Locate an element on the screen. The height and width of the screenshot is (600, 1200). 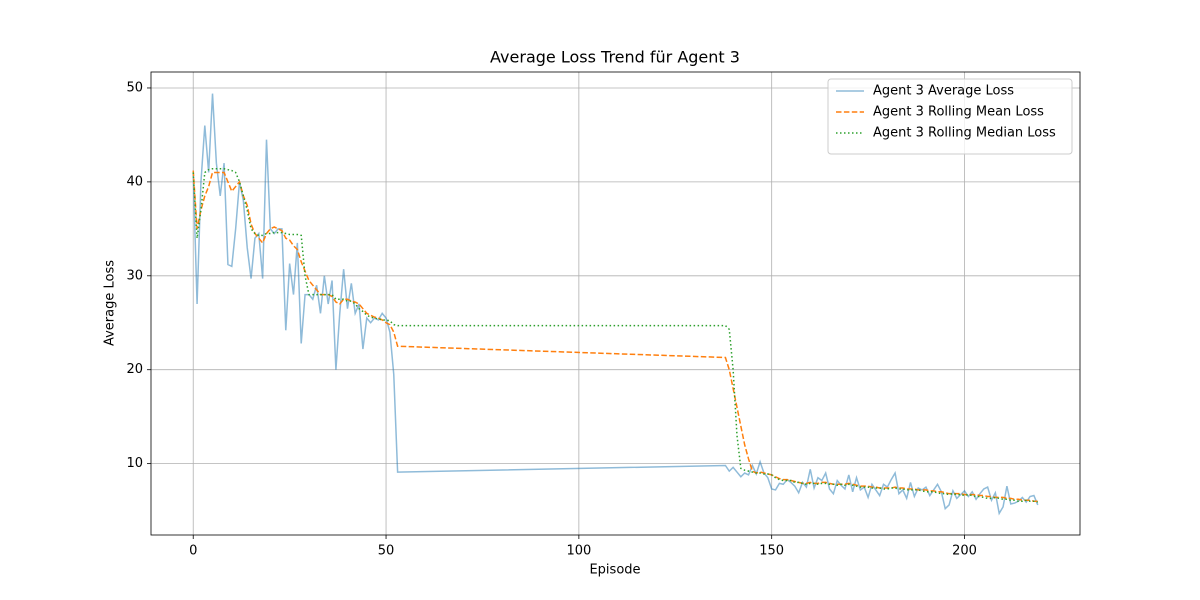
y-axis-label: Average Loss is located at coordinates (110, 303).